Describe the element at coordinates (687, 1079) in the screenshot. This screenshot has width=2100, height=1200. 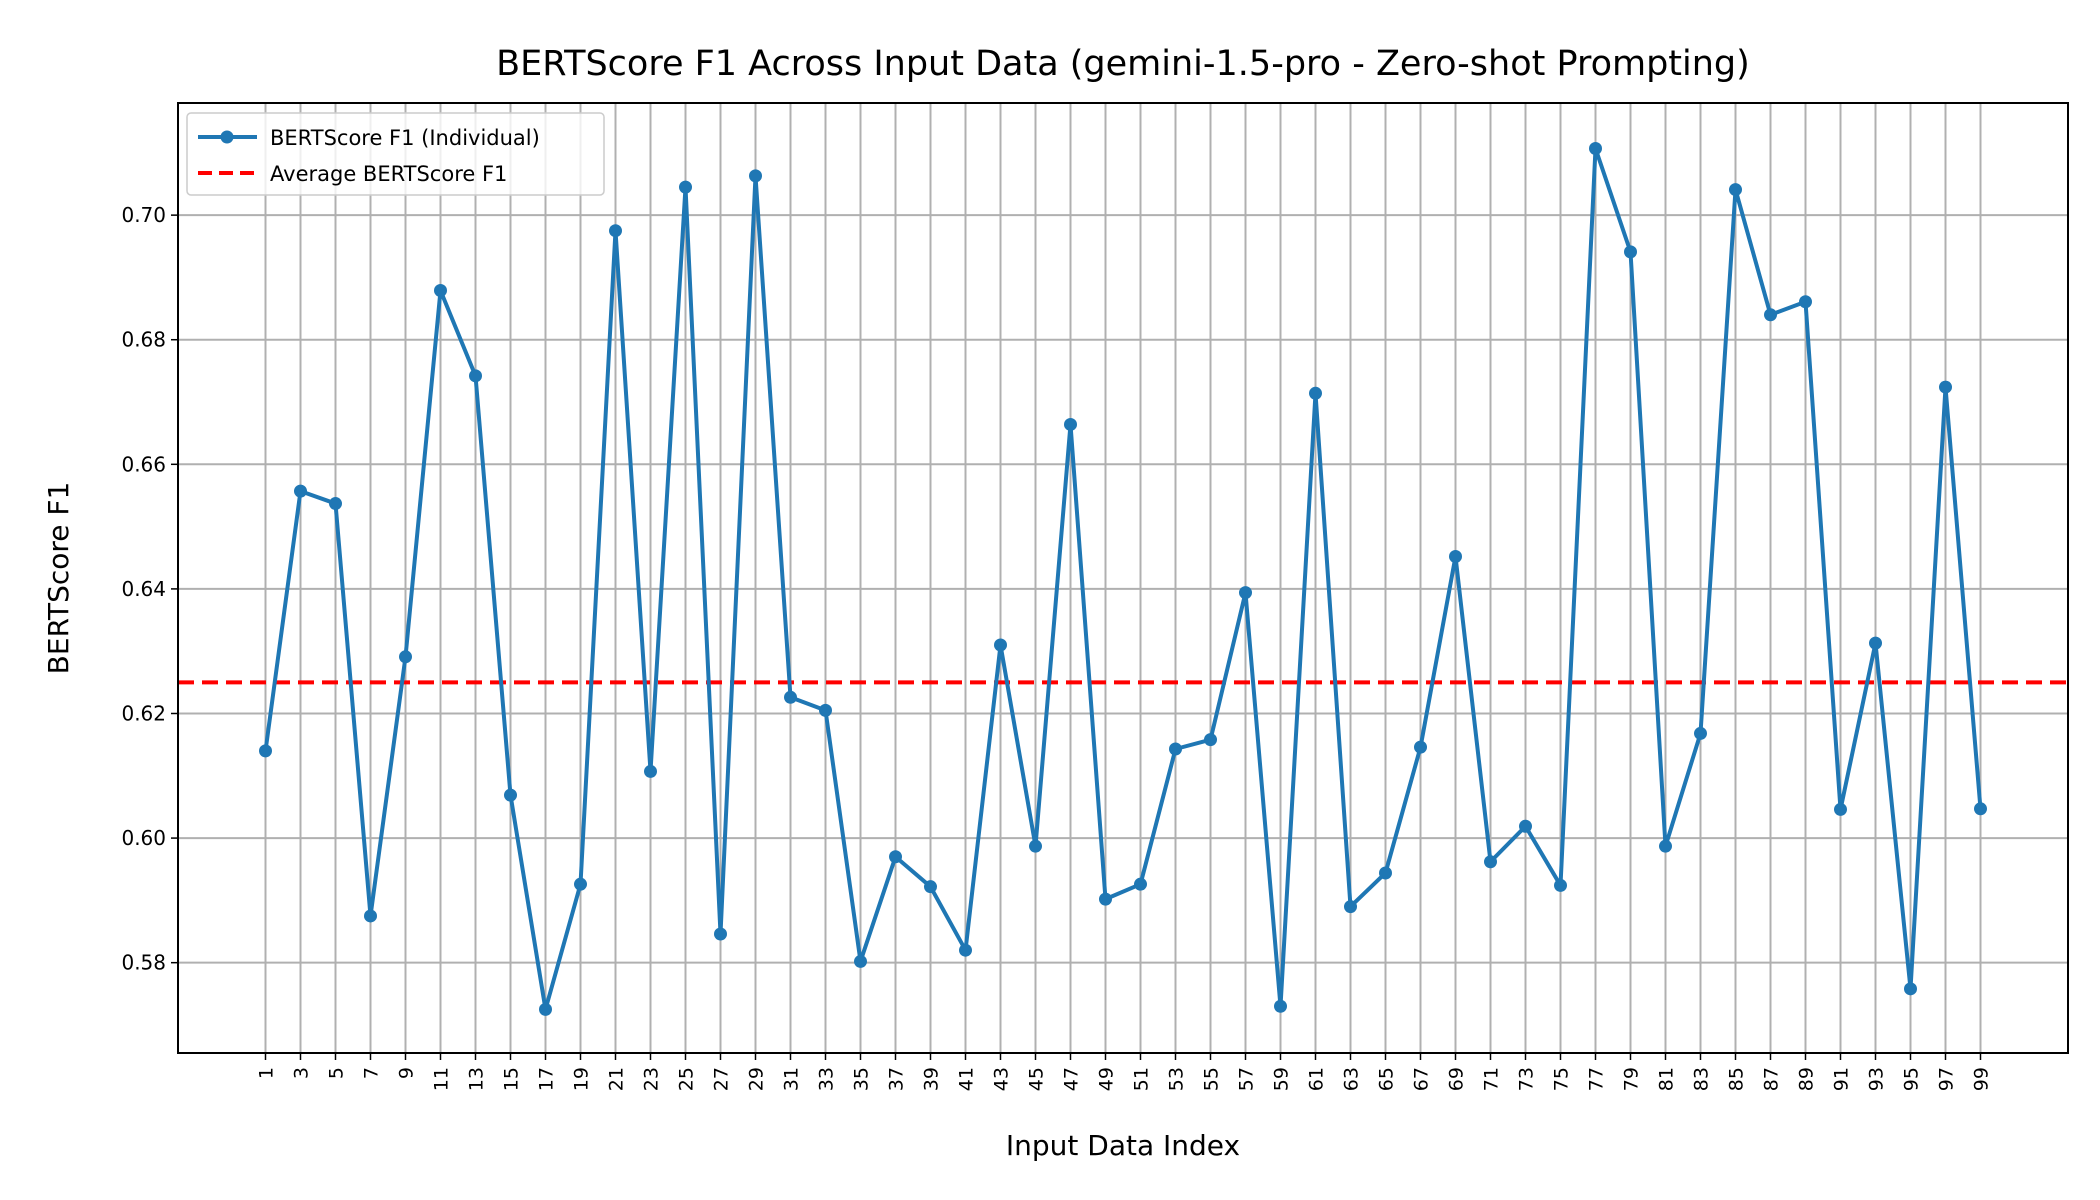
I see `x-tick-label: 25` at that location.